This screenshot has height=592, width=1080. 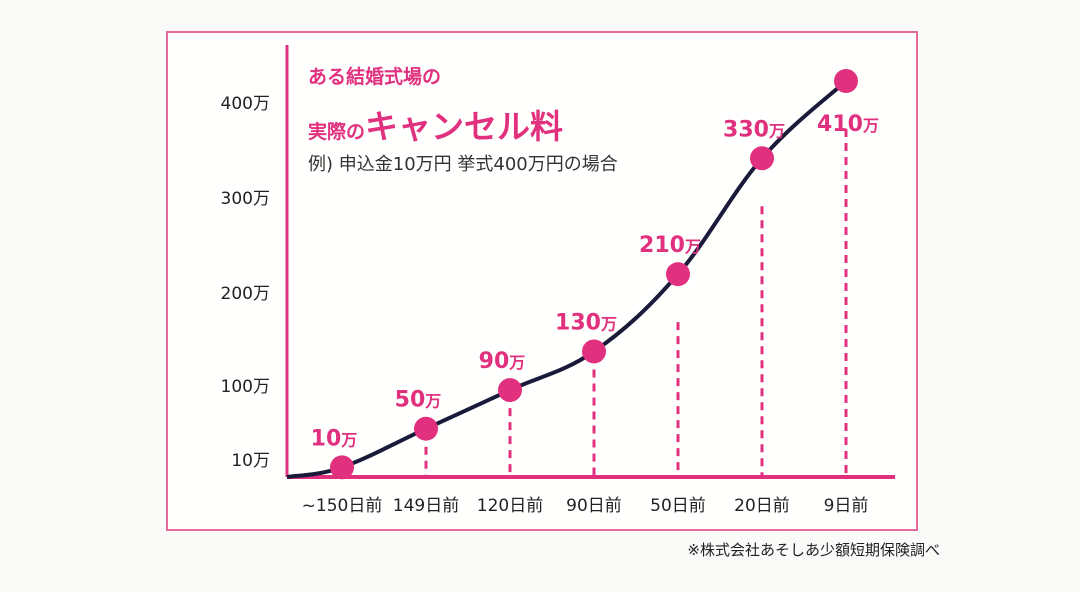 I want to click on y-tick-label: 300万, so click(x=245, y=199).